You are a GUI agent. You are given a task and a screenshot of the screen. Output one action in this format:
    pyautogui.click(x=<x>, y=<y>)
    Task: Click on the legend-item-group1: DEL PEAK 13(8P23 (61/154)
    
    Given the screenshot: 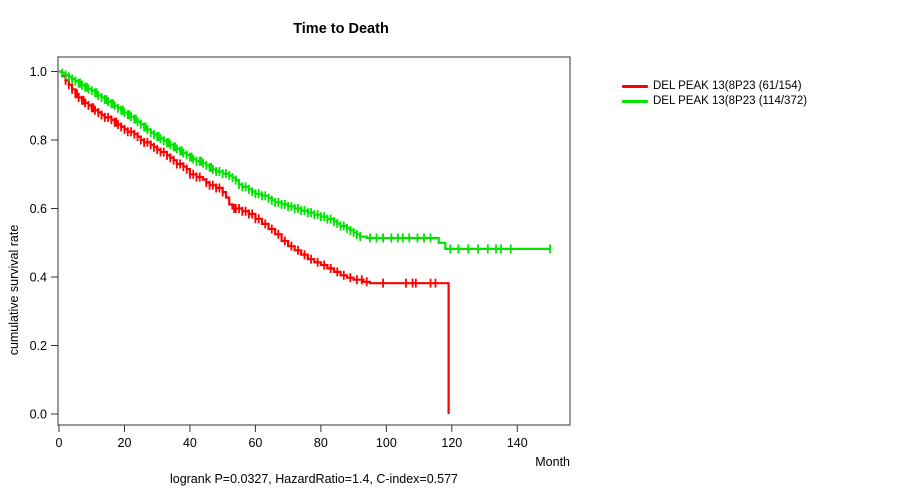 What is the action you would take?
    pyautogui.click(x=714, y=86)
    